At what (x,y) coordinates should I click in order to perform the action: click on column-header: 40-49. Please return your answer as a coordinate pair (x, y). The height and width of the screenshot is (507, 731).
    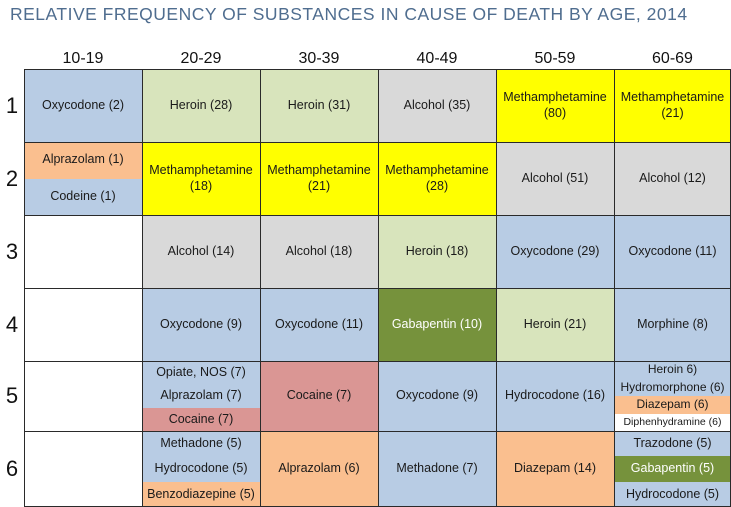
    Looking at the image, I should click on (437, 58).